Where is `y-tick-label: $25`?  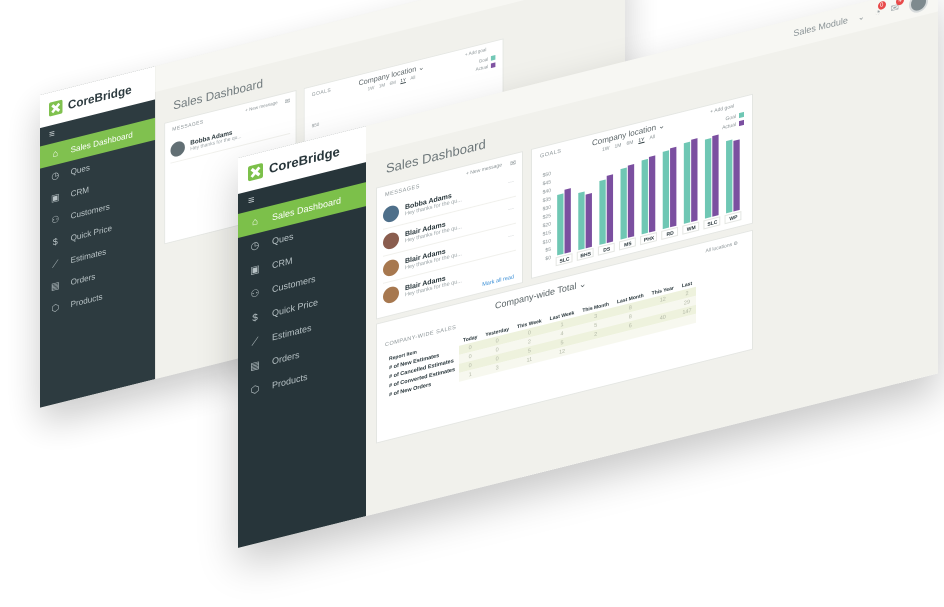 y-tick-label: $25 is located at coordinates (547, 217).